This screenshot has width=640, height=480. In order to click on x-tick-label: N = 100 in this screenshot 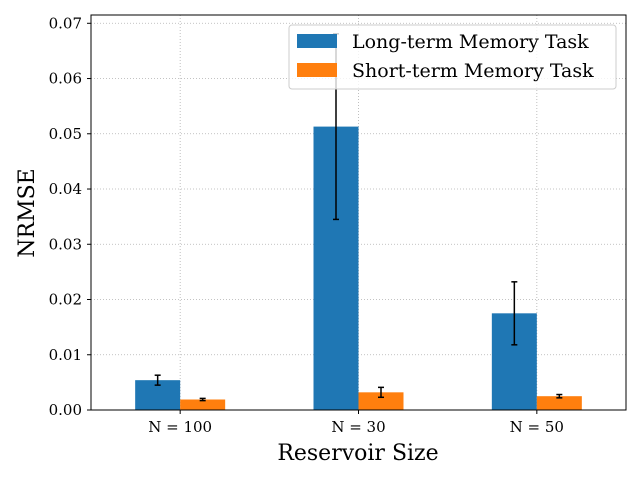, I will do `click(180, 427)`.